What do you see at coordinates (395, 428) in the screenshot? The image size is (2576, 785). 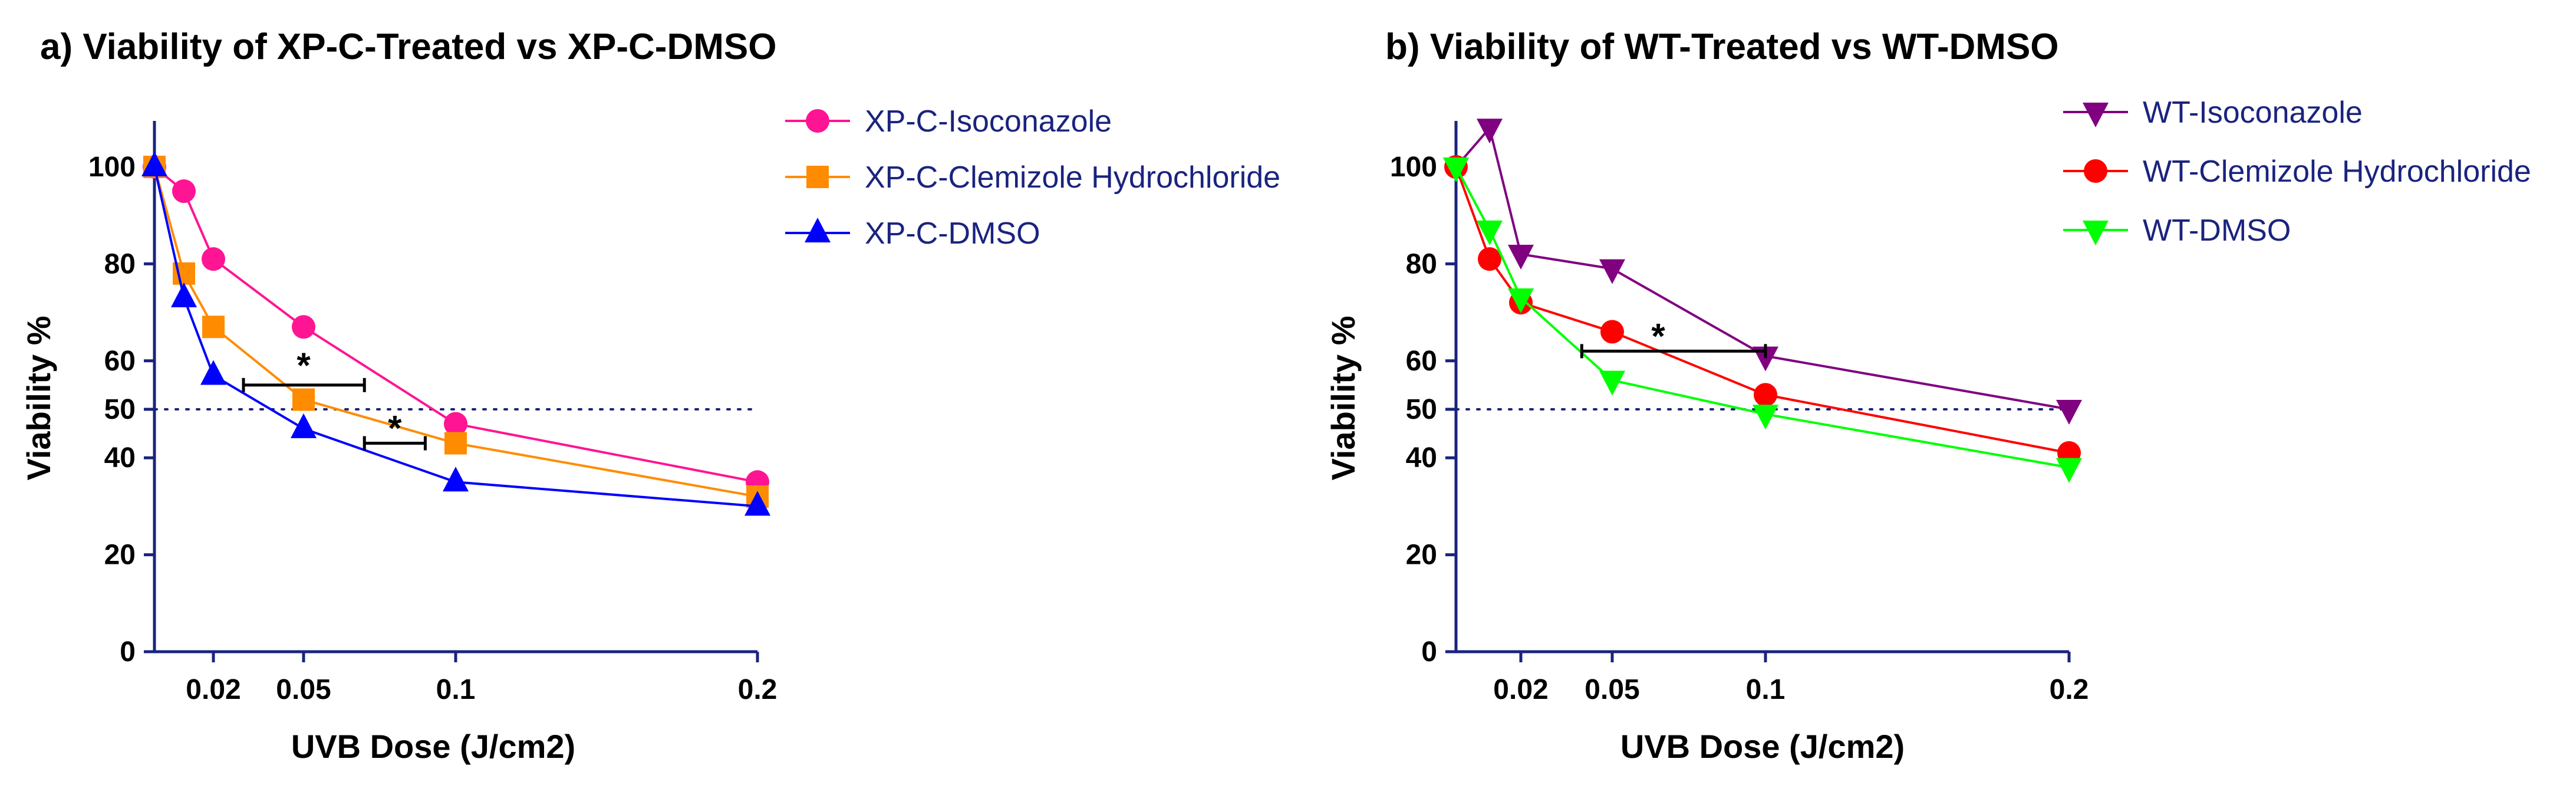 I see `significance-star-a-1: *` at bounding box center [395, 428].